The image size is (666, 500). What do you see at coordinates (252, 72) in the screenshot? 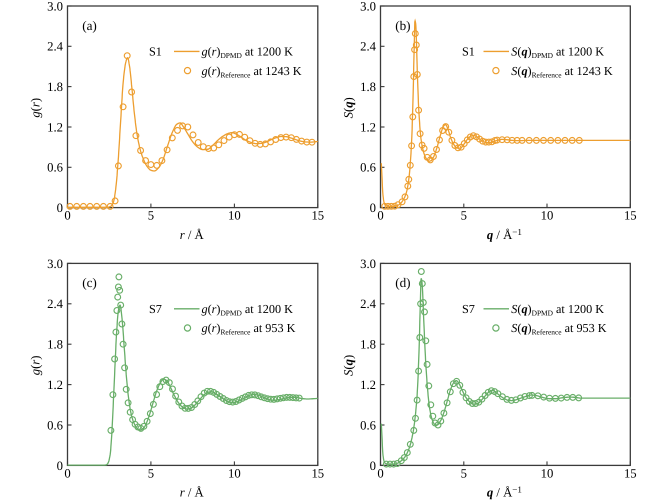
I see `svg-text: g(r)Reference at 1243 K` at bounding box center [252, 72].